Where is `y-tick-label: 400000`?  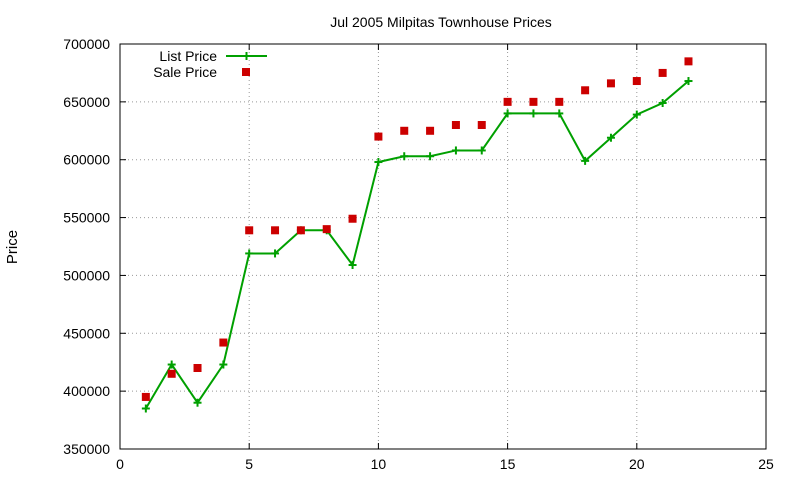
y-tick-label: 400000 is located at coordinates (86, 391).